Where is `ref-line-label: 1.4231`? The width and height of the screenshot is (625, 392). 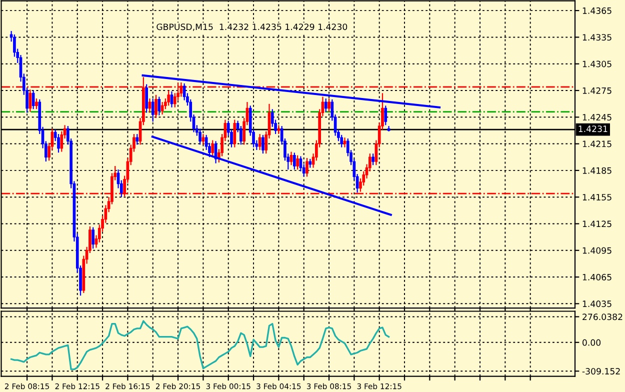
ref-line-label: 1.4231 is located at coordinates (593, 129).